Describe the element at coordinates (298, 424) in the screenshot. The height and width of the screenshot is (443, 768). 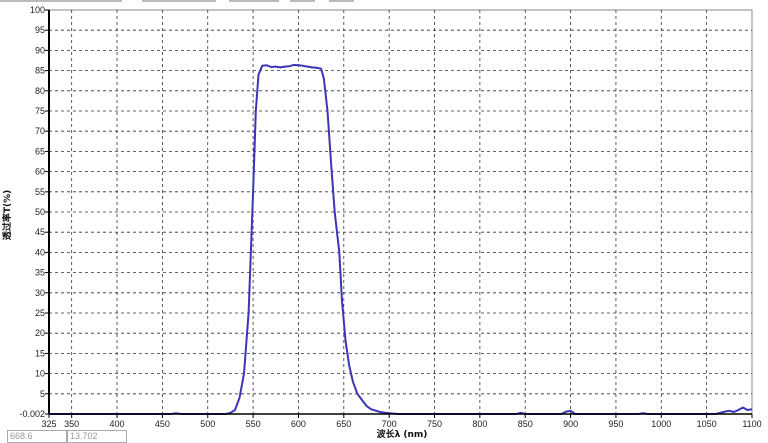
I see `x-tick-label: 600` at that location.